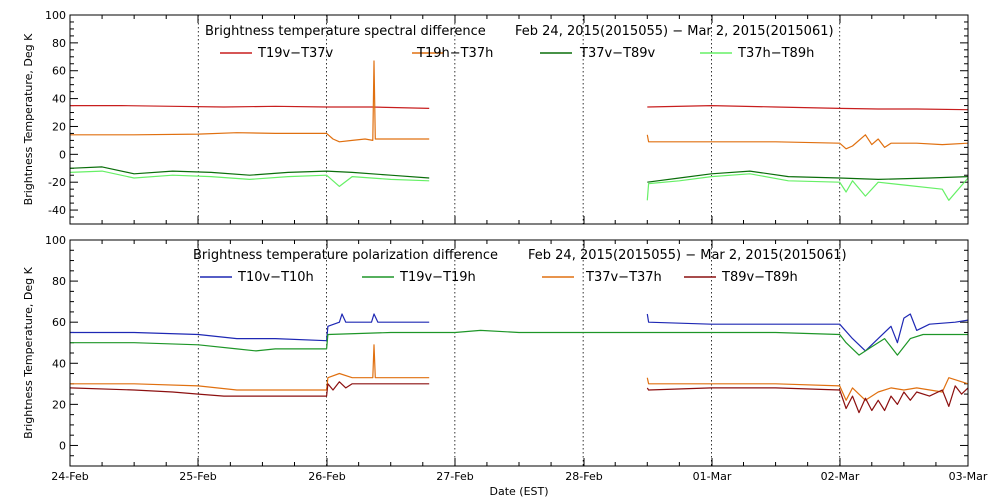 The height and width of the screenshot is (500, 1000). I want to click on panel2-y-tick-label: 0, so click(62, 445).